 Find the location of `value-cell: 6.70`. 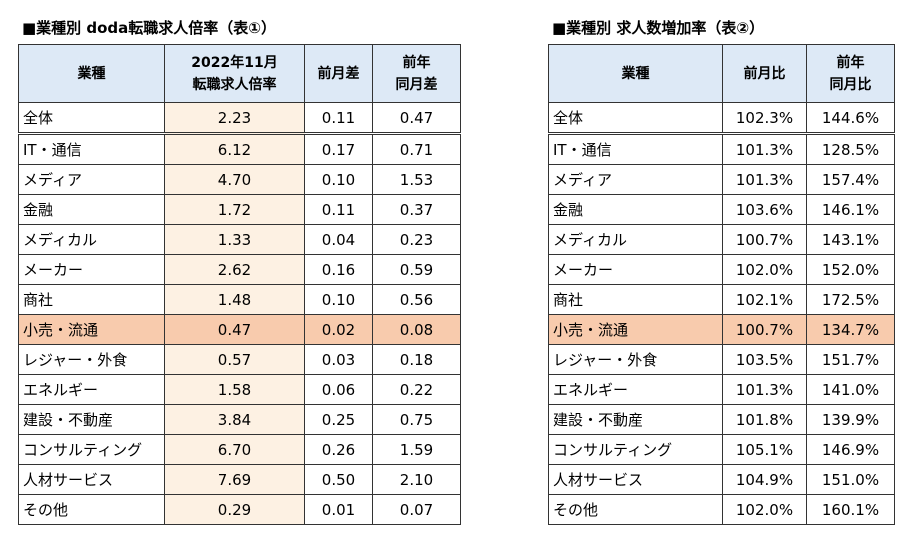

value-cell: 6.70 is located at coordinates (234, 449).